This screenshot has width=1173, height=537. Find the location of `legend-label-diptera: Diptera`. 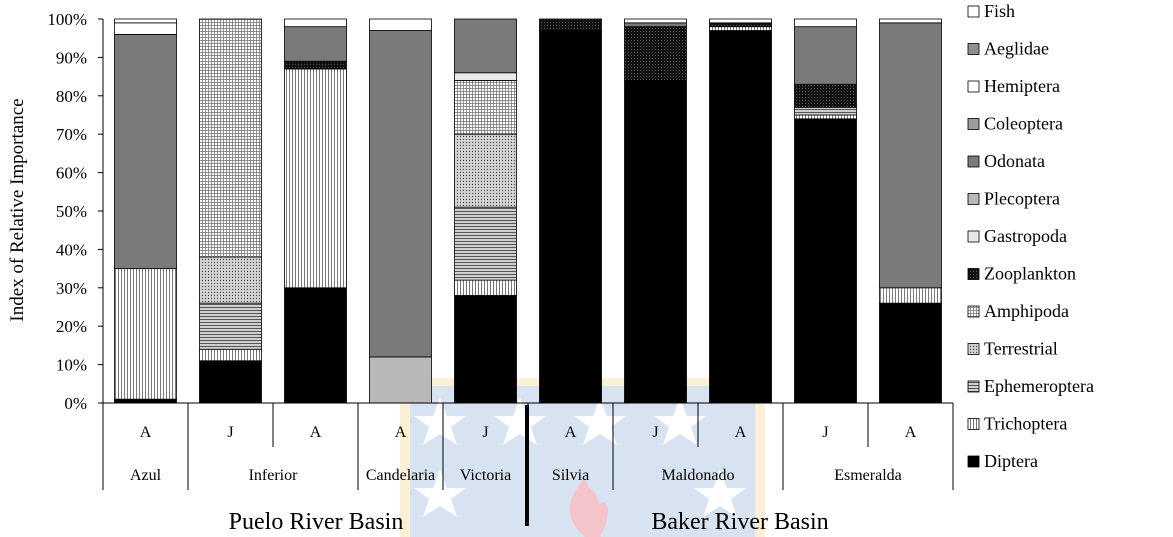

legend-label-diptera: Diptera is located at coordinates (1011, 461).